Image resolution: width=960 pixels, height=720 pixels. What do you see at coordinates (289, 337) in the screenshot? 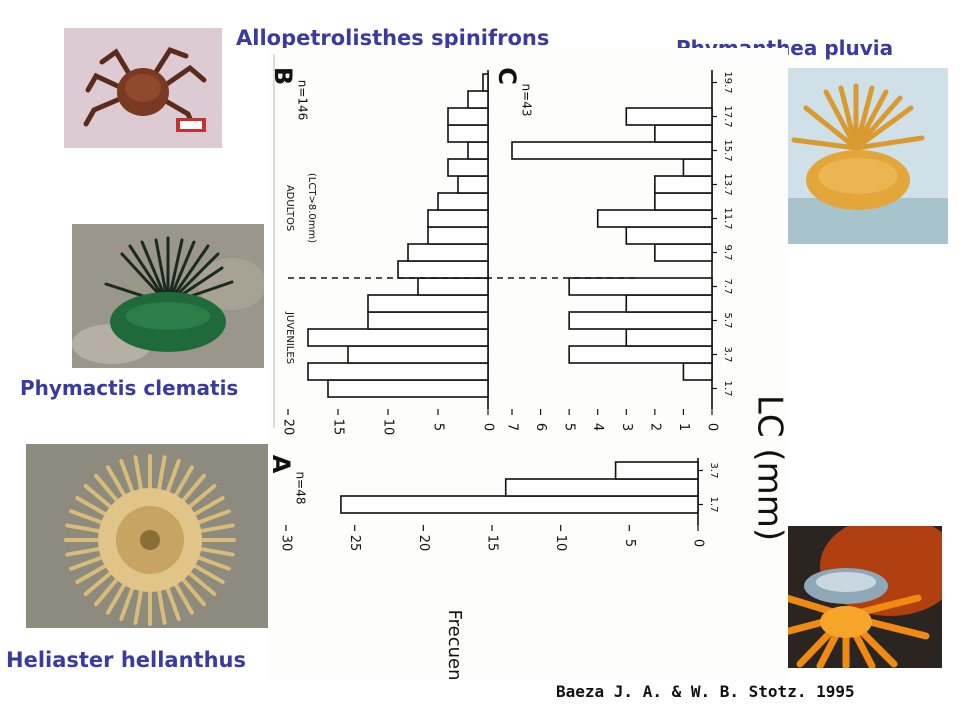
I see `juveniles-annotation: JUVENILES` at bounding box center [289, 337].